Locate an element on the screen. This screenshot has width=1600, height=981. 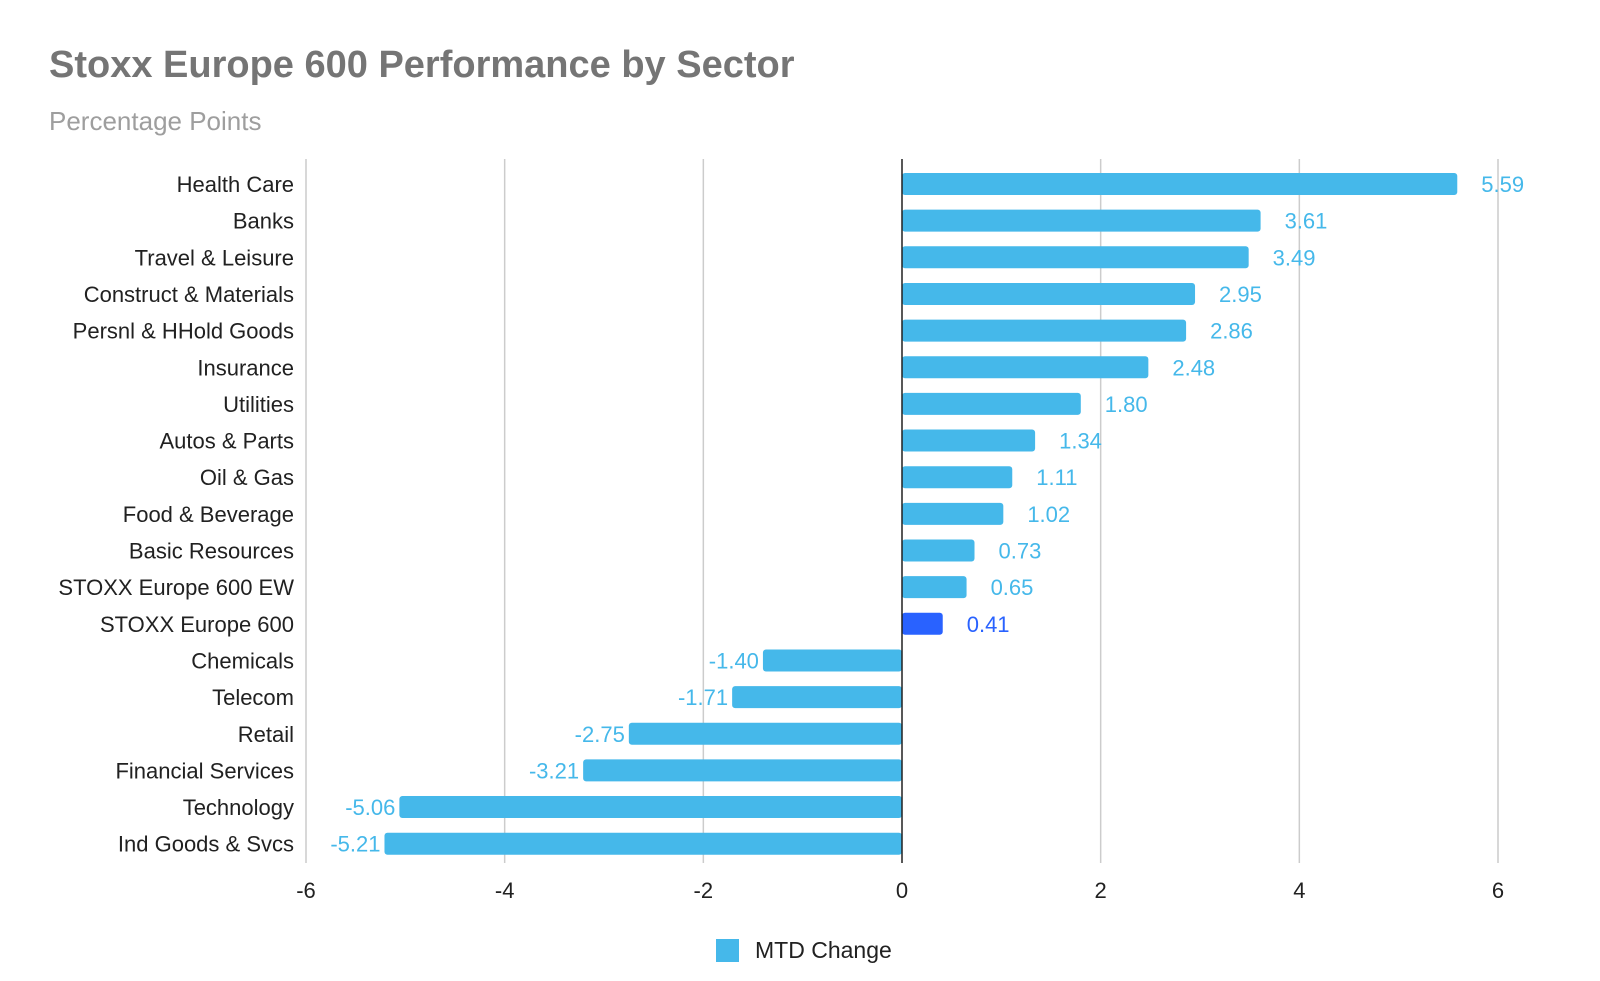
category-label: Financial Services is located at coordinates (204, 770).